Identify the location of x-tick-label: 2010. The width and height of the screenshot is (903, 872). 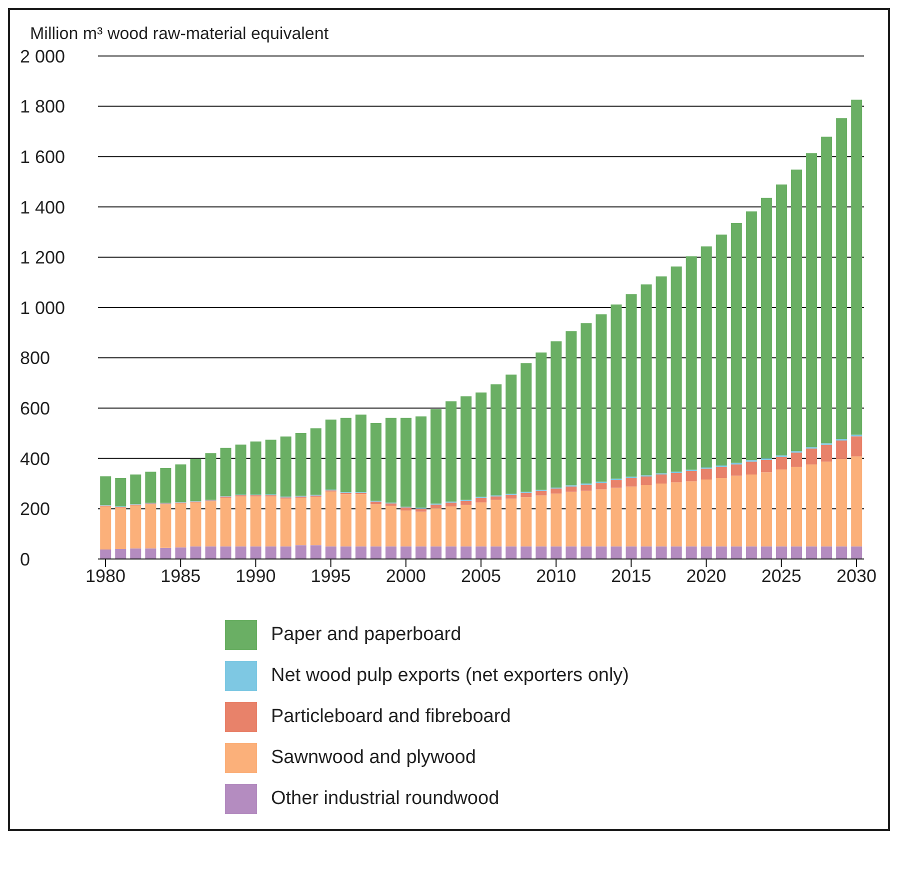
(556, 576).